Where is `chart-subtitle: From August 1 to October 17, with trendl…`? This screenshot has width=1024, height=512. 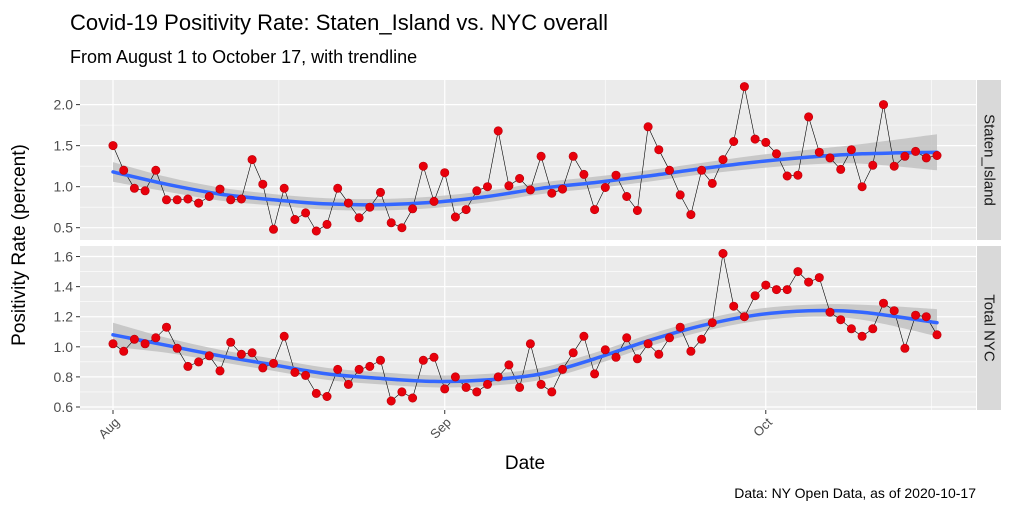
chart-subtitle: From August 1 to October 17, with trendl… is located at coordinates (243, 57).